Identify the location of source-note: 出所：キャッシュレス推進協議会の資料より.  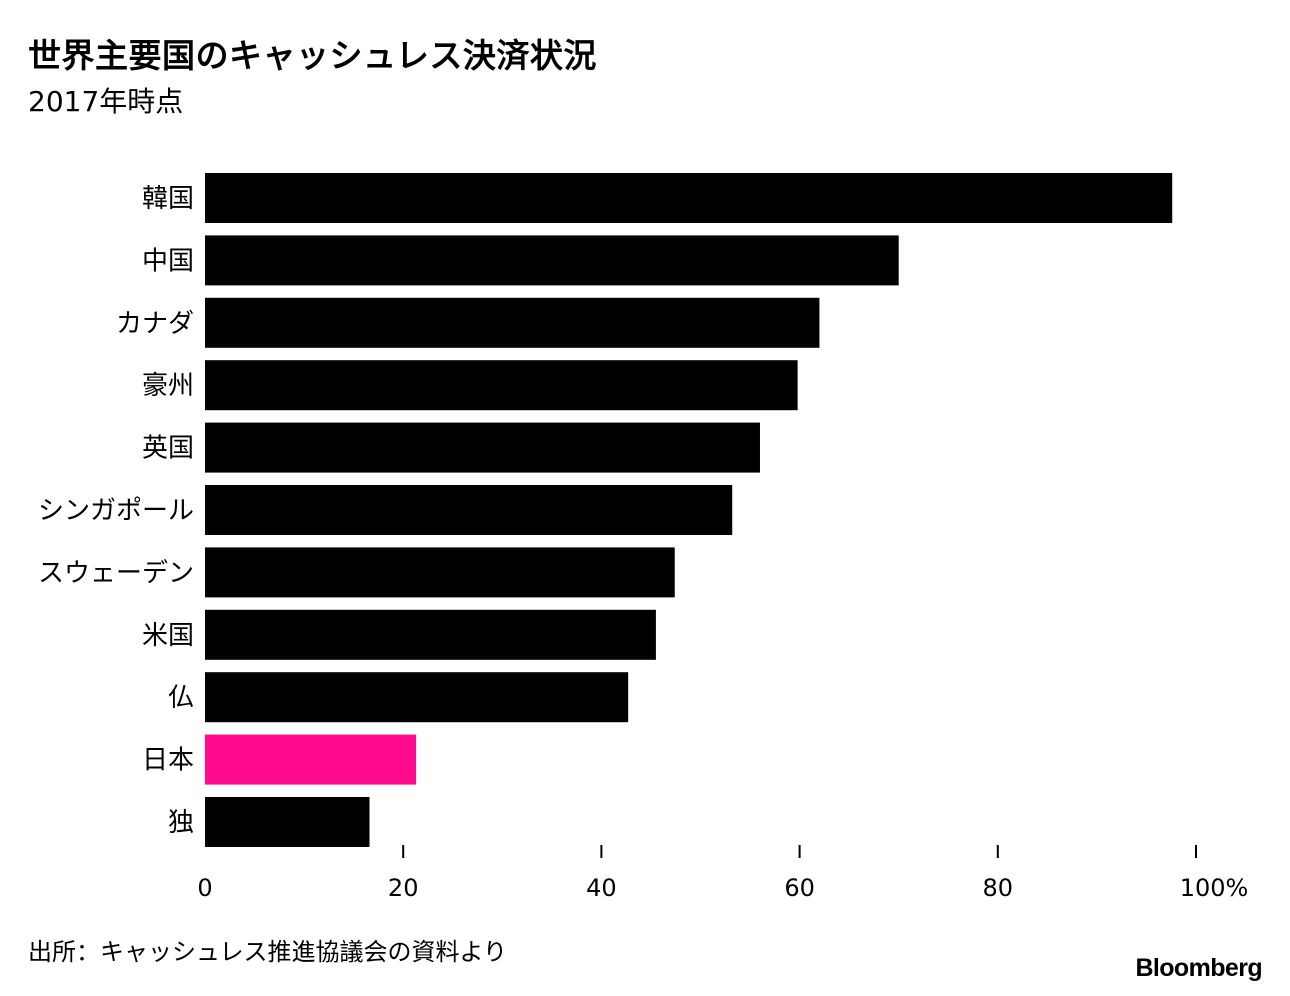
(268, 952).